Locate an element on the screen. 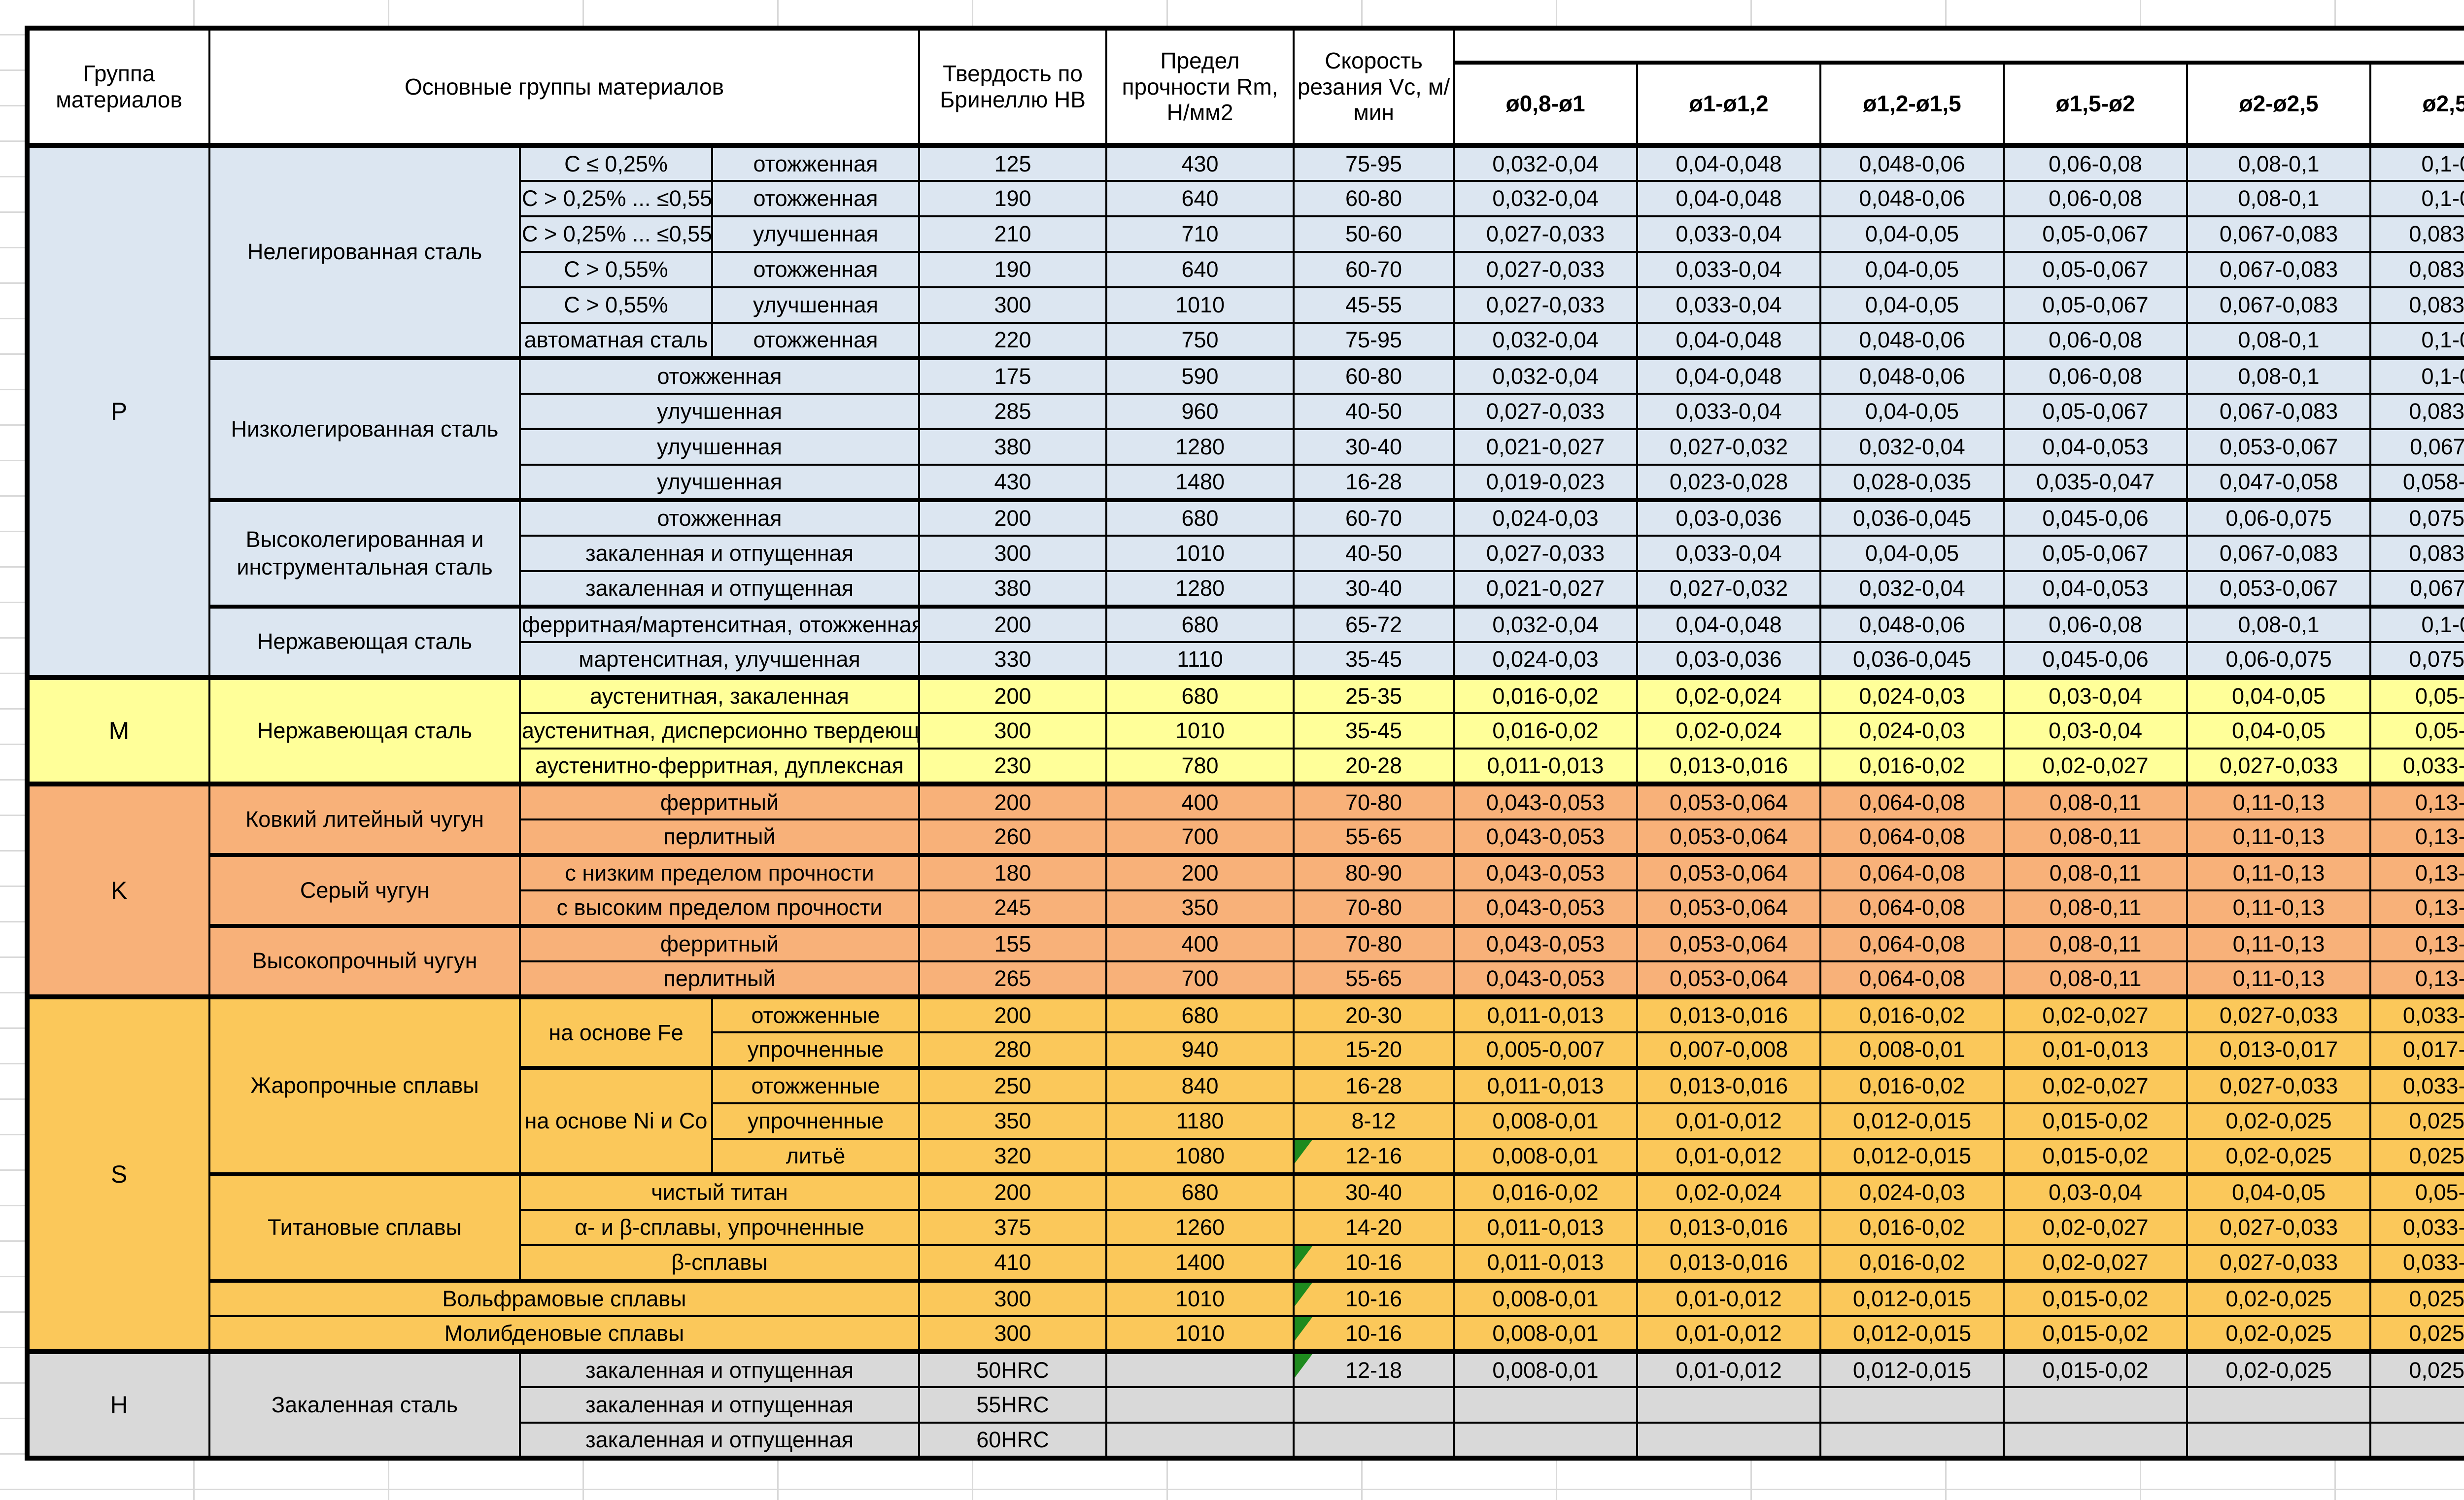 Image resolution: width=2464 pixels, height=1500 pixels. feed-value: 0,02-0,025 is located at coordinates (2279, 1156).